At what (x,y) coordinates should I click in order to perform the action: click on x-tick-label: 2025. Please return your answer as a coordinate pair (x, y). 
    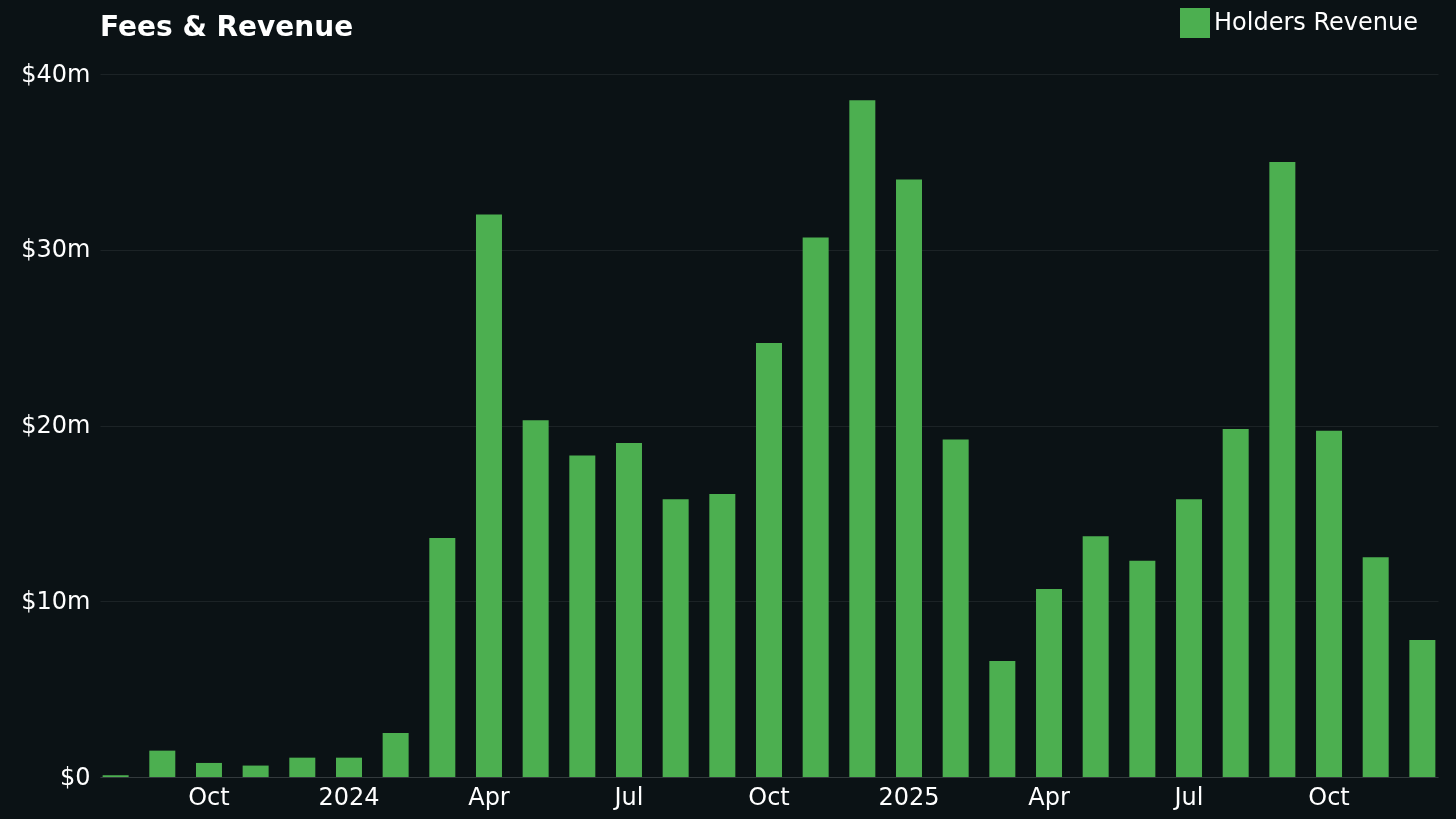
    Looking at the image, I should click on (909, 796).